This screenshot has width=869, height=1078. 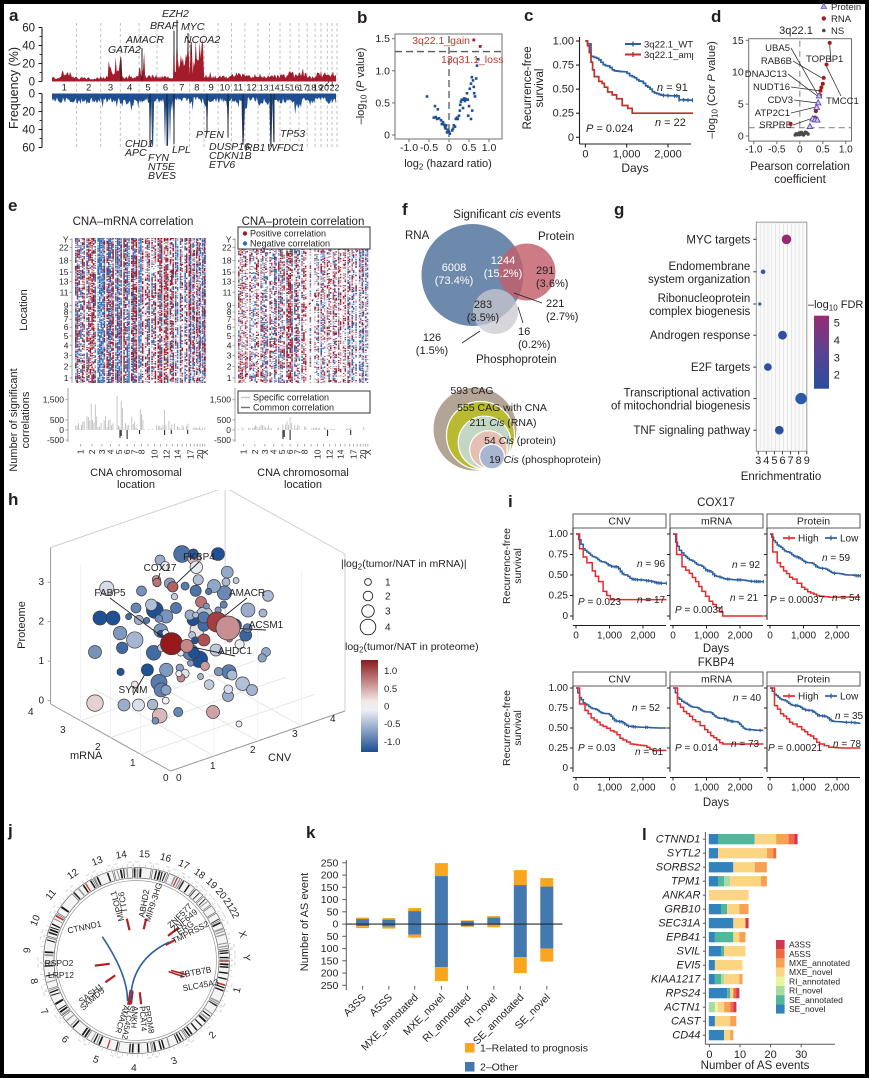 I want to click on svg-text: 9, so click(x=210, y=88).